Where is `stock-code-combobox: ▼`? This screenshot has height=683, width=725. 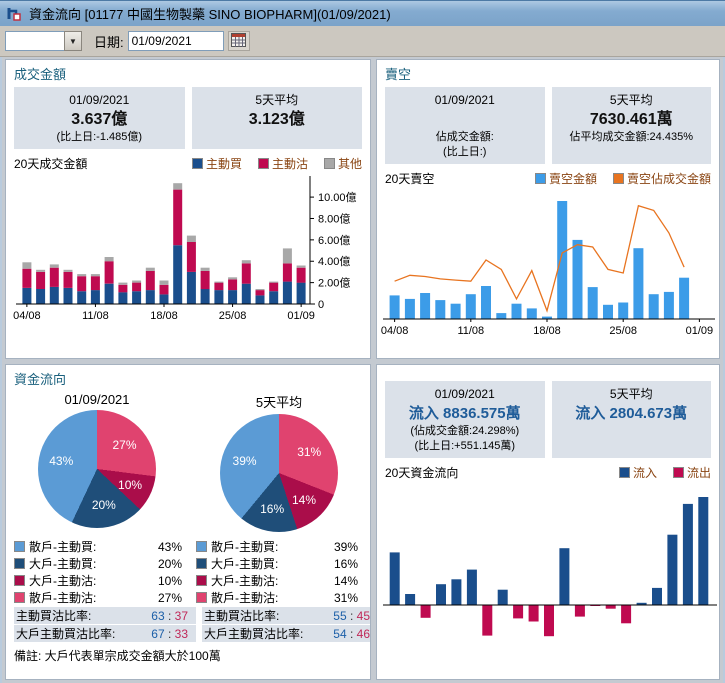 stock-code-combobox: ▼ is located at coordinates (43, 41).